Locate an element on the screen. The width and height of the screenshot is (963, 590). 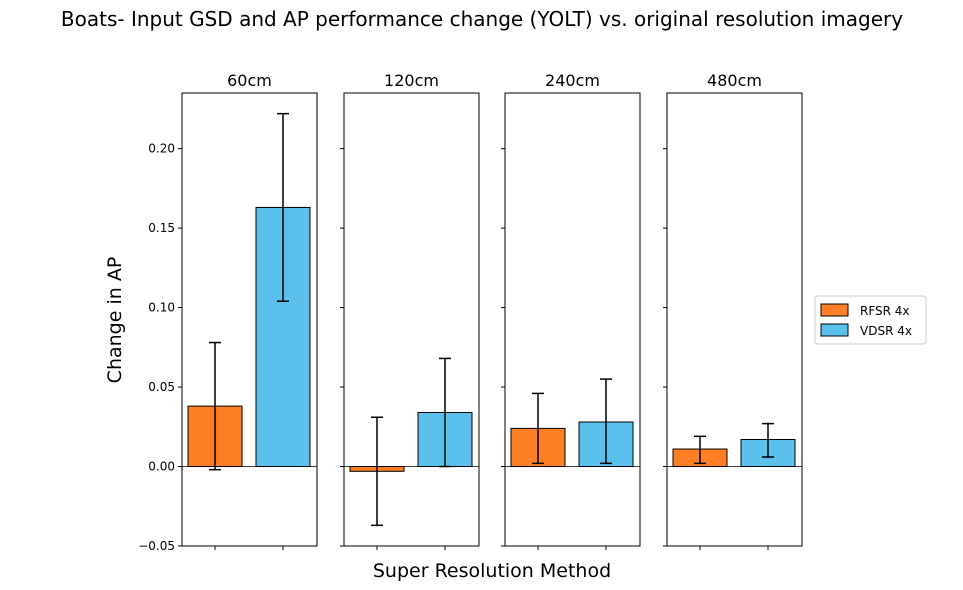
panel-240cm: 240cm is located at coordinates (571, 310).